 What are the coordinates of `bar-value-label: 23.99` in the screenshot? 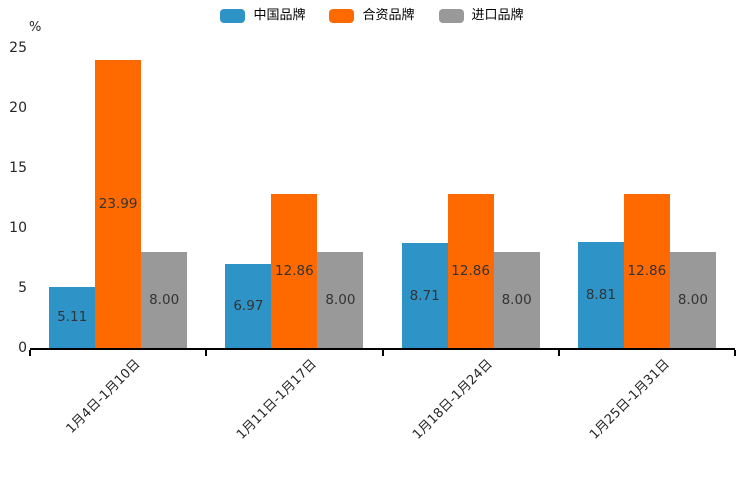 It's located at (118, 204).